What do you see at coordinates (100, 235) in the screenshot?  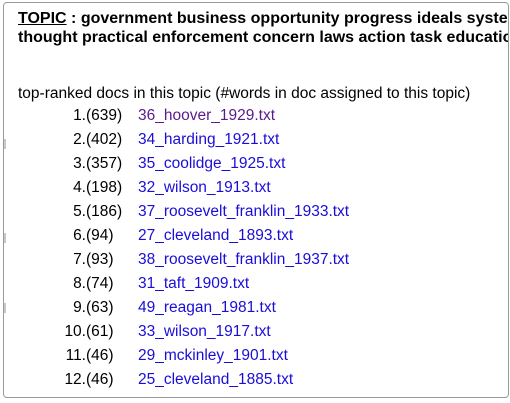 I see `doc-word-count: (94)` at bounding box center [100, 235].